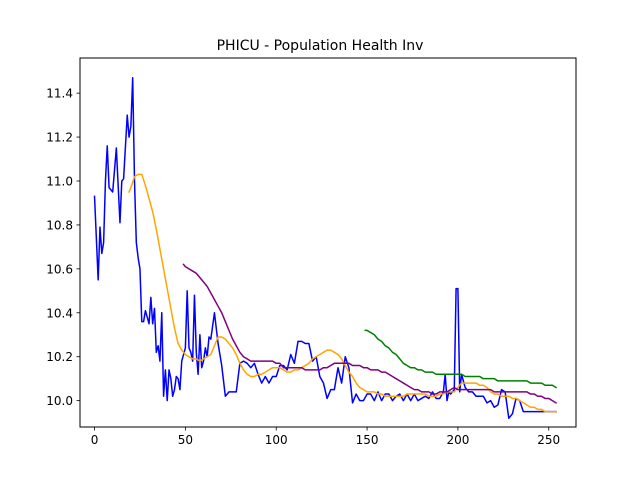 The height and width of the screenshot is (480, 640). Describe the element at coordinates (59, 269) in the screenshot. I see `y-tick-label: 10.6` at that location.